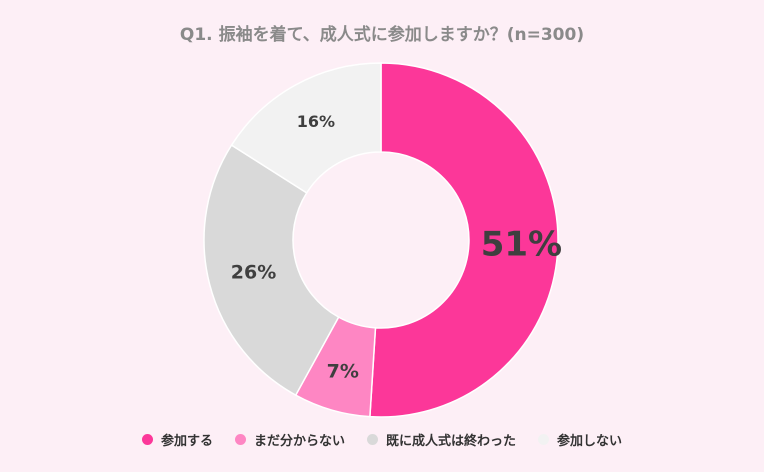 The image size is (764, 472). Describe the element at coordinates (186, 441) in the screenshot. I see `legend-label: 参加する` at that location.